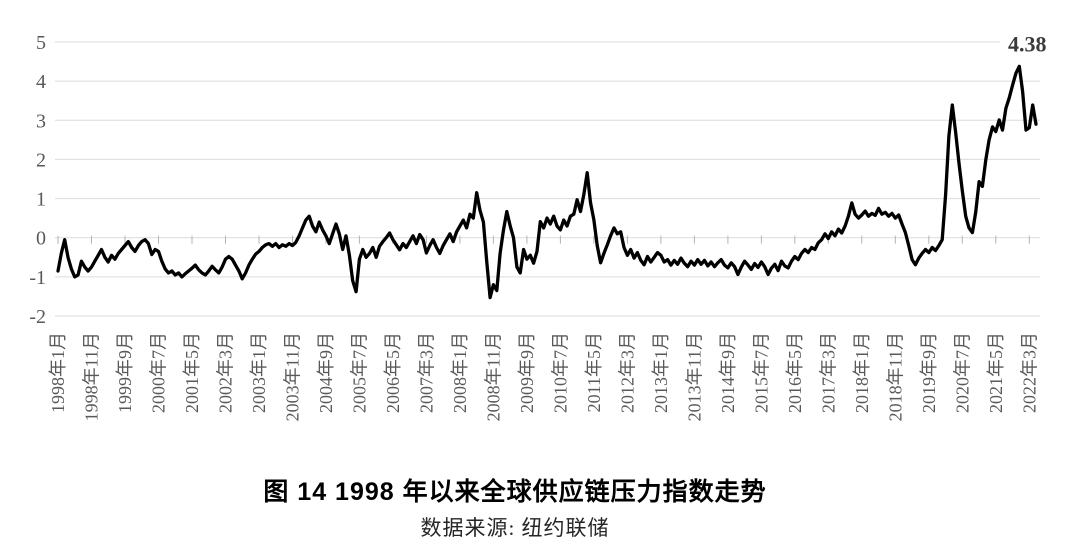 The image size is (1080, 557). Describe the element at coordinates (192, 372) in the screenshot. I see `x-axis-tick-label: 2001年5月` at that location.